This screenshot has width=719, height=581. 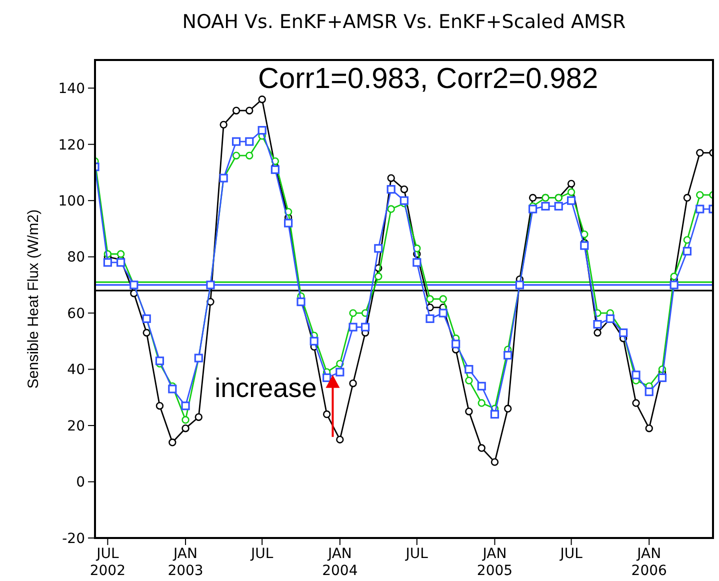 I want to click on y-tick-label: 100, so click(x=71, y=201).